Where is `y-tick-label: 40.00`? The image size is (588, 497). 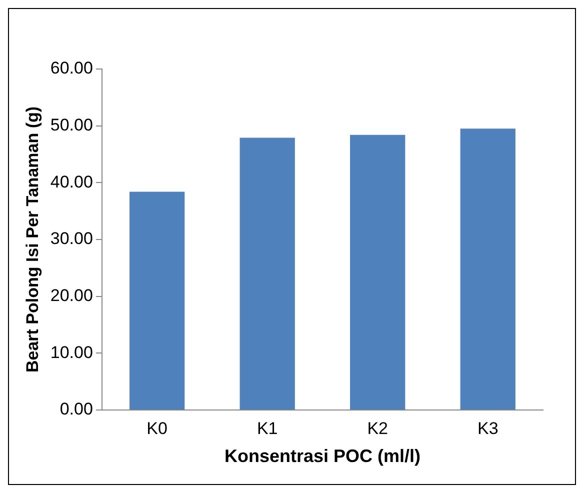
y-tick-label: 40.00 is located at coordinates (71, 182).